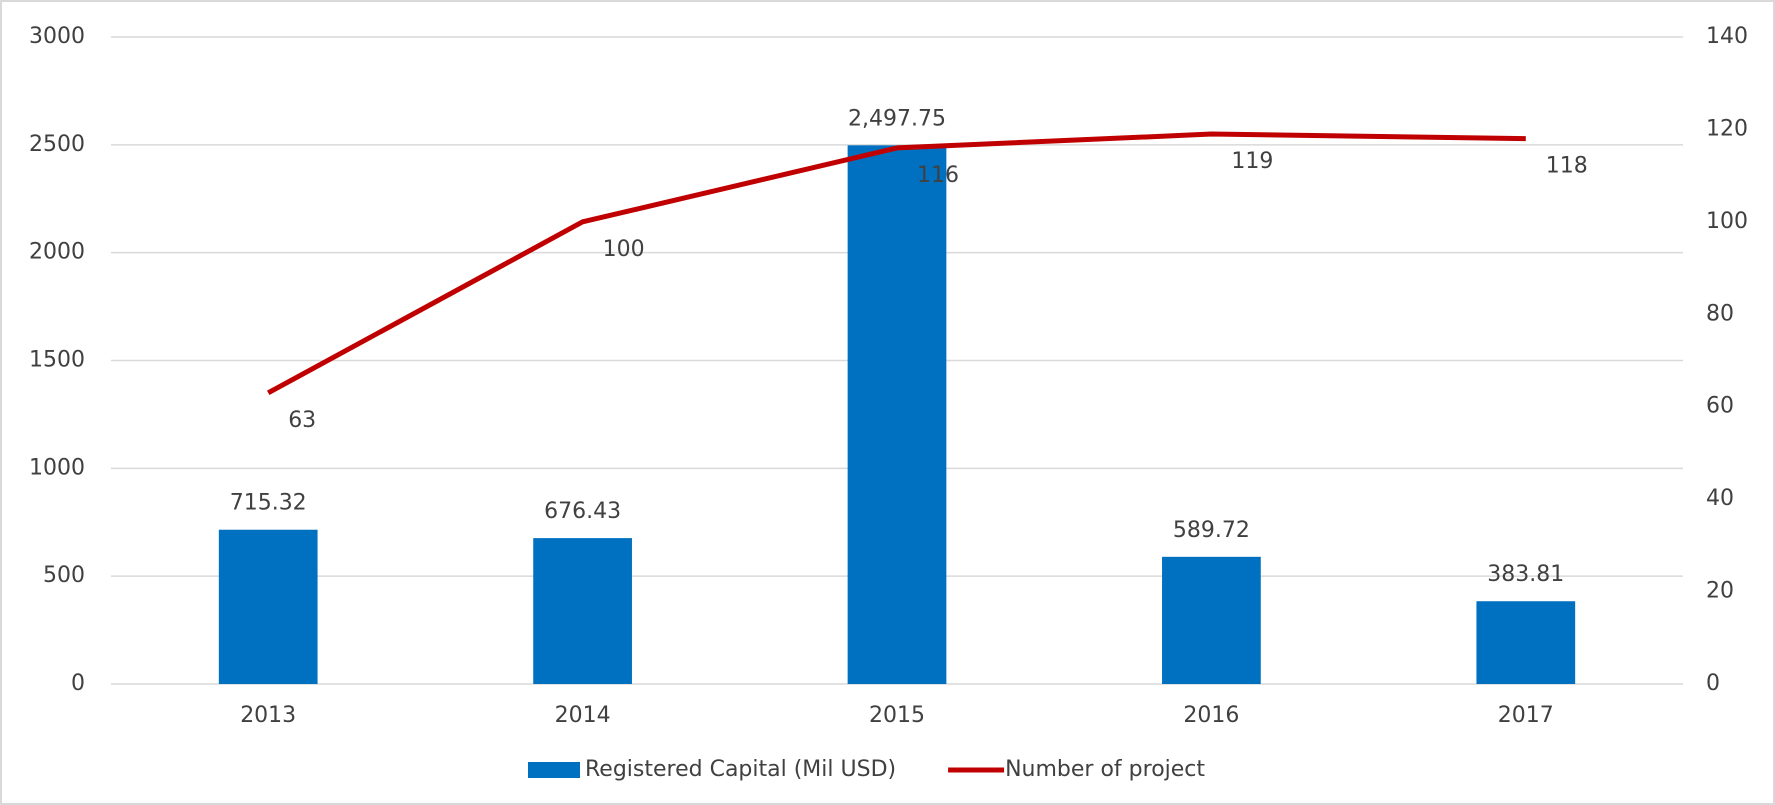  Describe the element at coordinates (64, 575) in the screenshot. I see `y-tick-label: 500` at that location.